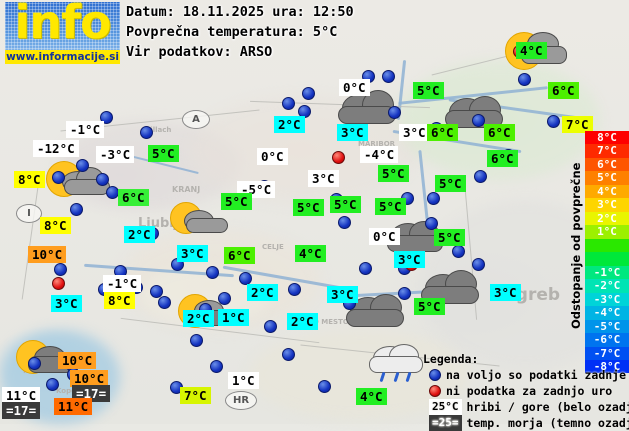 This screenshot has width=629, height=431. I want to click on legend-item: =25=temp. morja (temno ozadje), so click(526, 423).